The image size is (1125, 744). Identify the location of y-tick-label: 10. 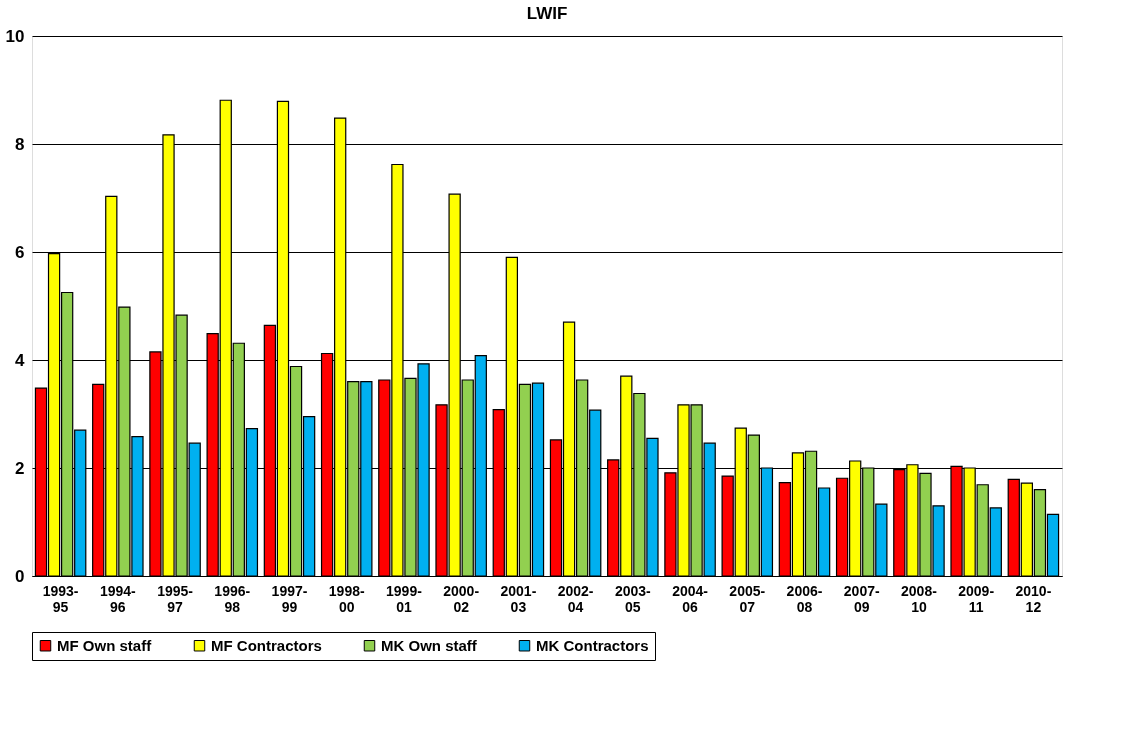
(15, 36).